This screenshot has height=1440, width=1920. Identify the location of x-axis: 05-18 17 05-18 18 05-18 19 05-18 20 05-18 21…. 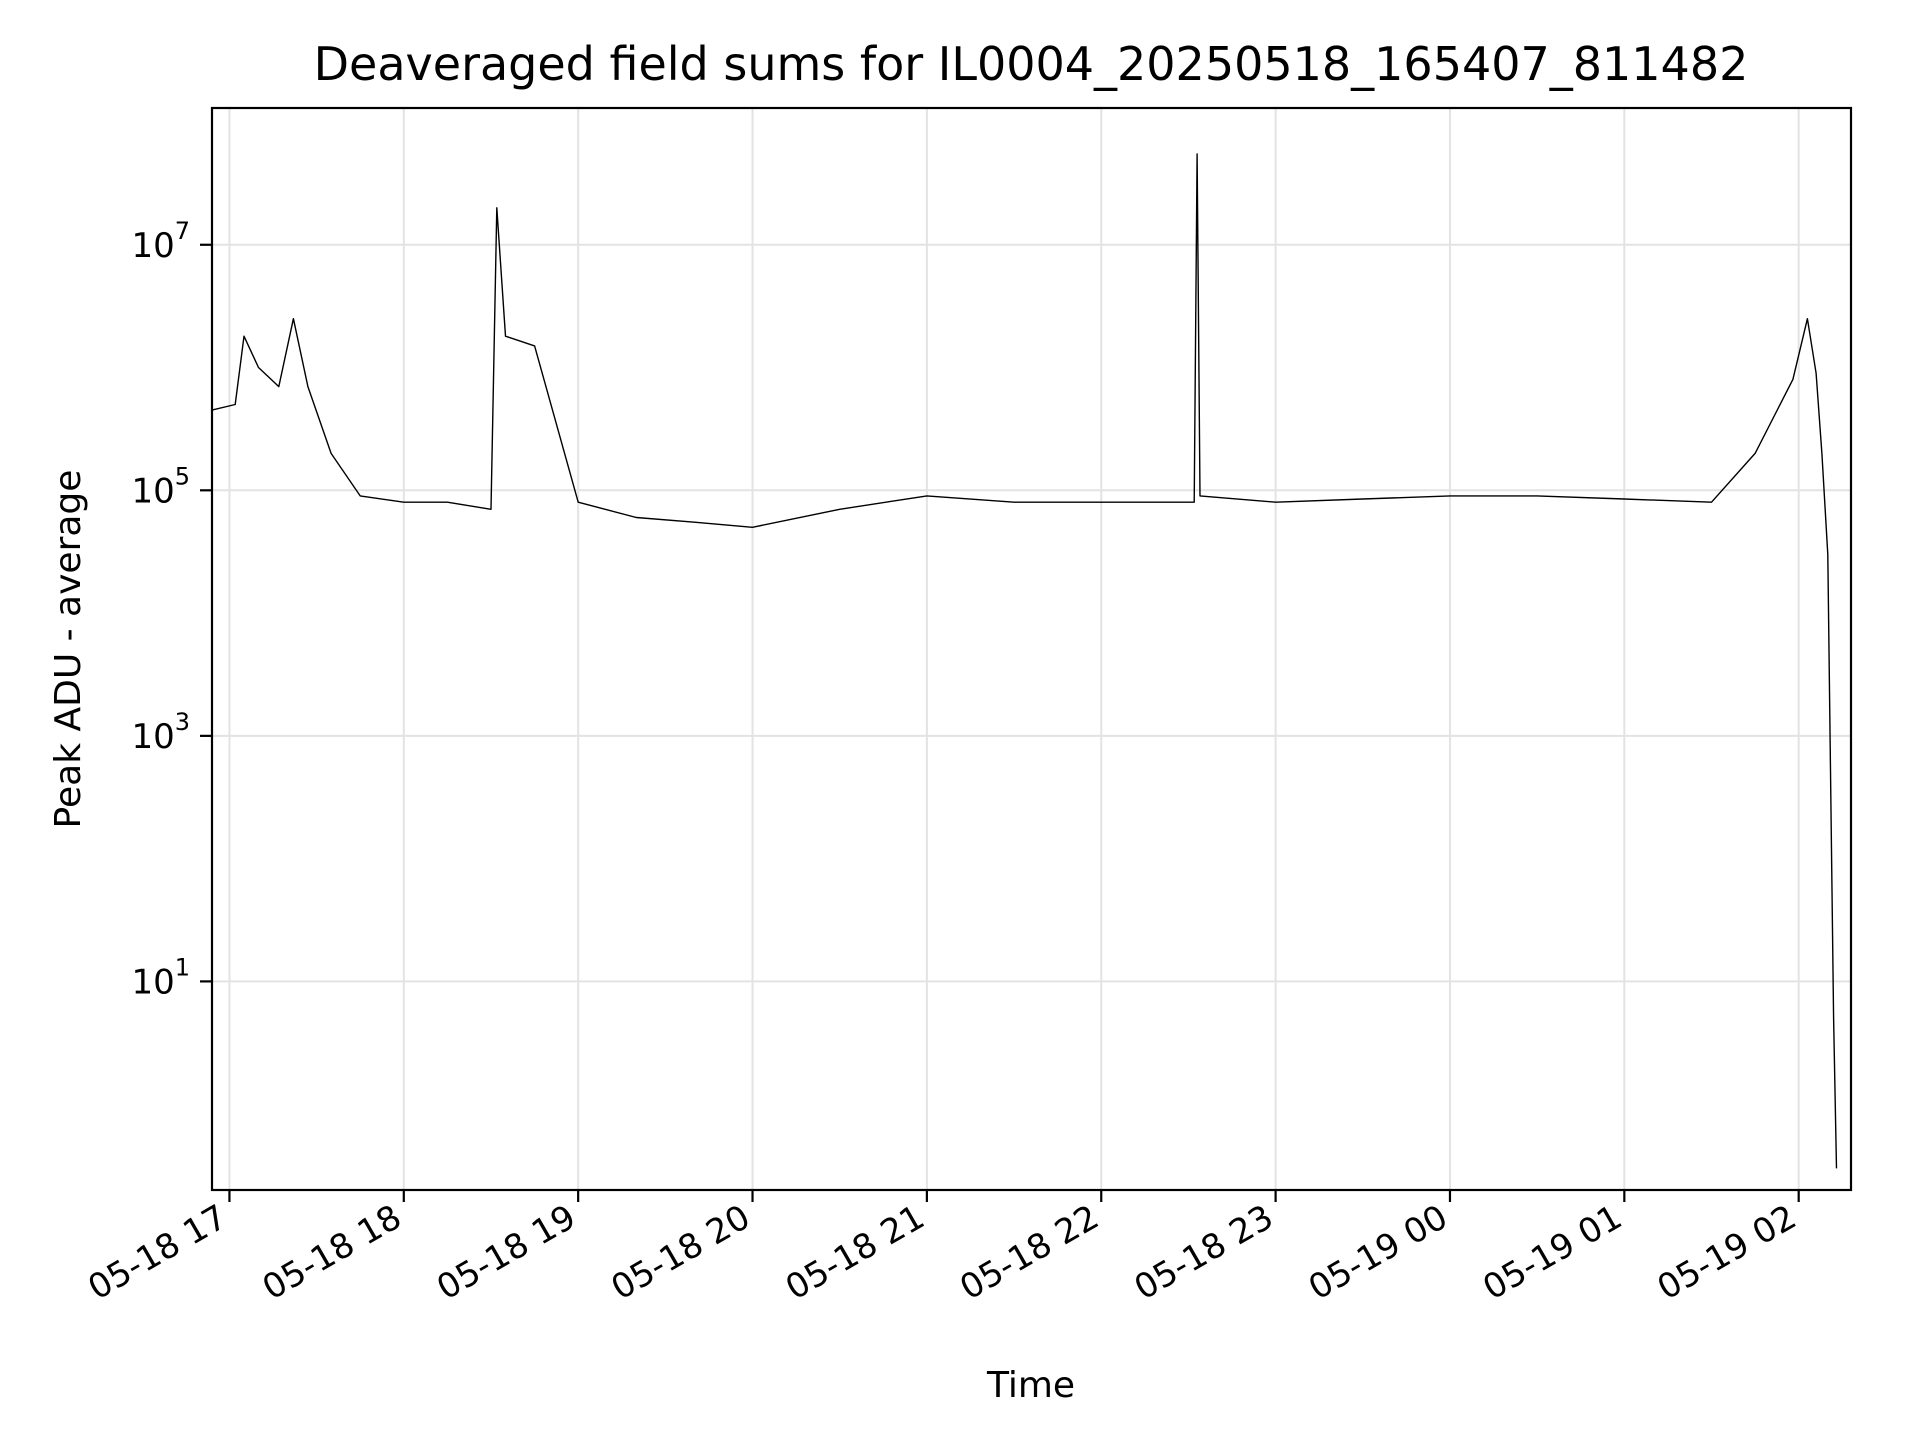
(942, 1249).